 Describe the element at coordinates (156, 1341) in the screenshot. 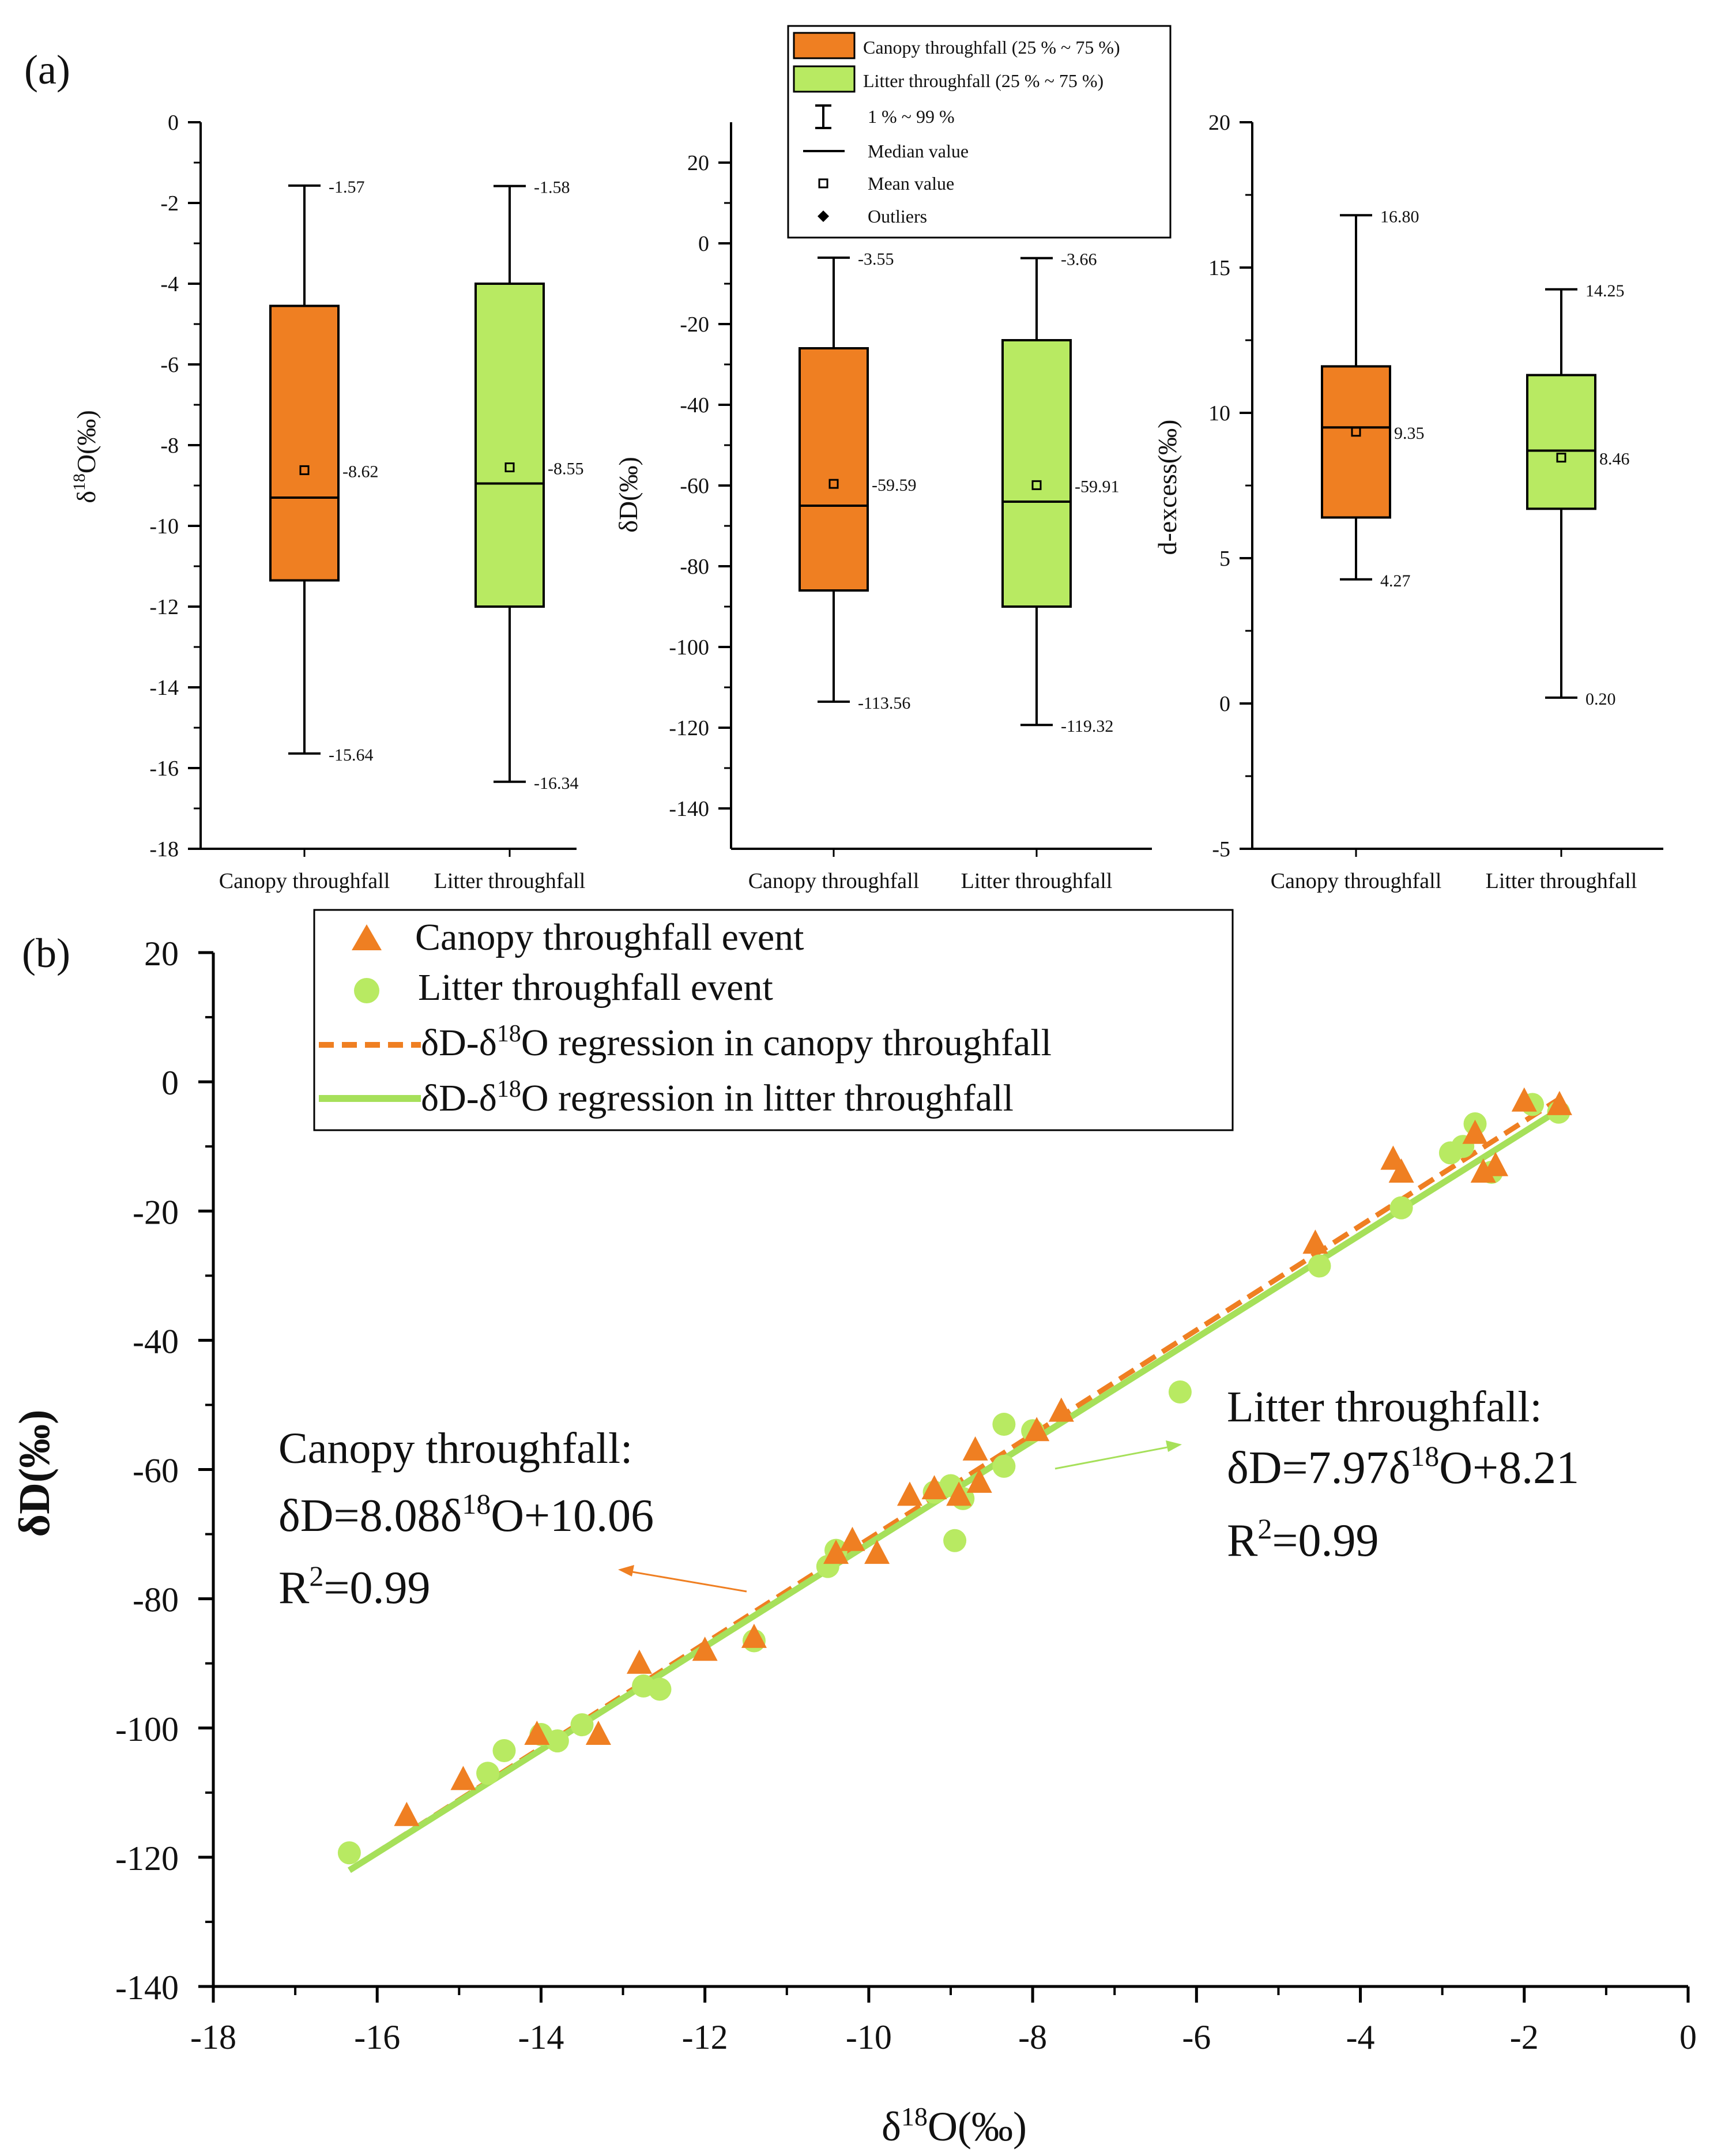

I see `scatter-y-tick-label: -40` at that location.